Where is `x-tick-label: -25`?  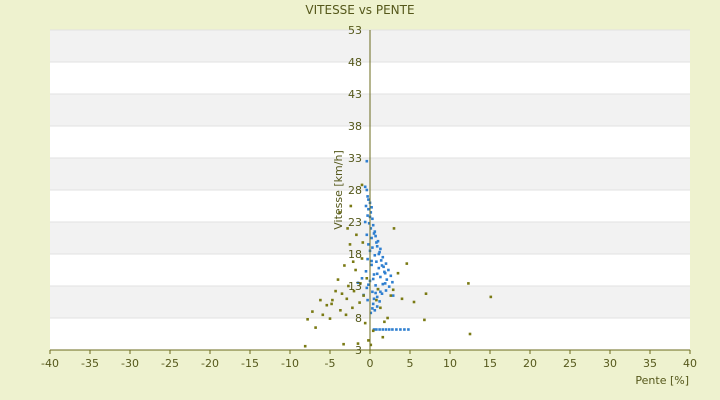 x-tick-label: -25 is located at coordinates (170, 363).